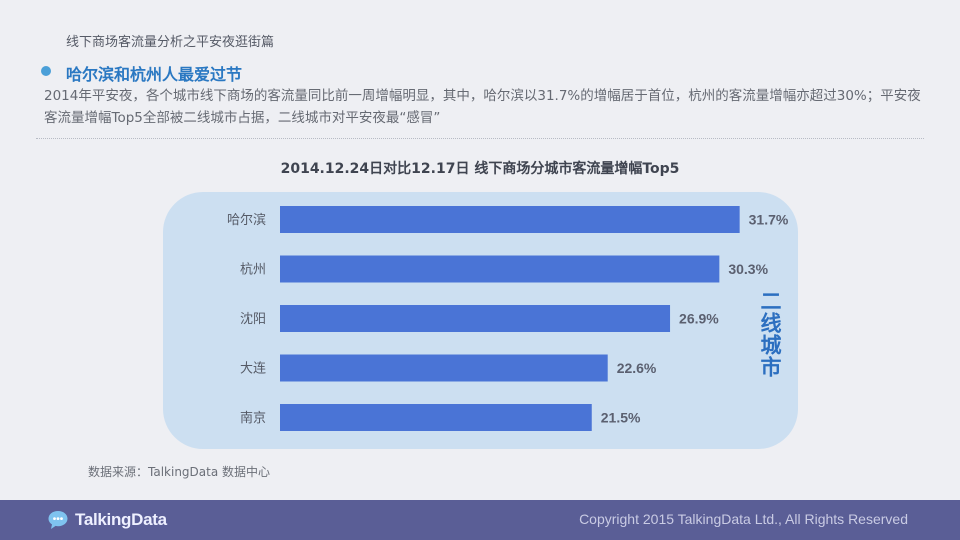 This screenshot has width=960, height=540. What do you see at coordinates (170, 42) in the screenshot?
I see `document-title: 线下商场客流量分析之平安夜逛街篇` at bounding box center [170, 42].